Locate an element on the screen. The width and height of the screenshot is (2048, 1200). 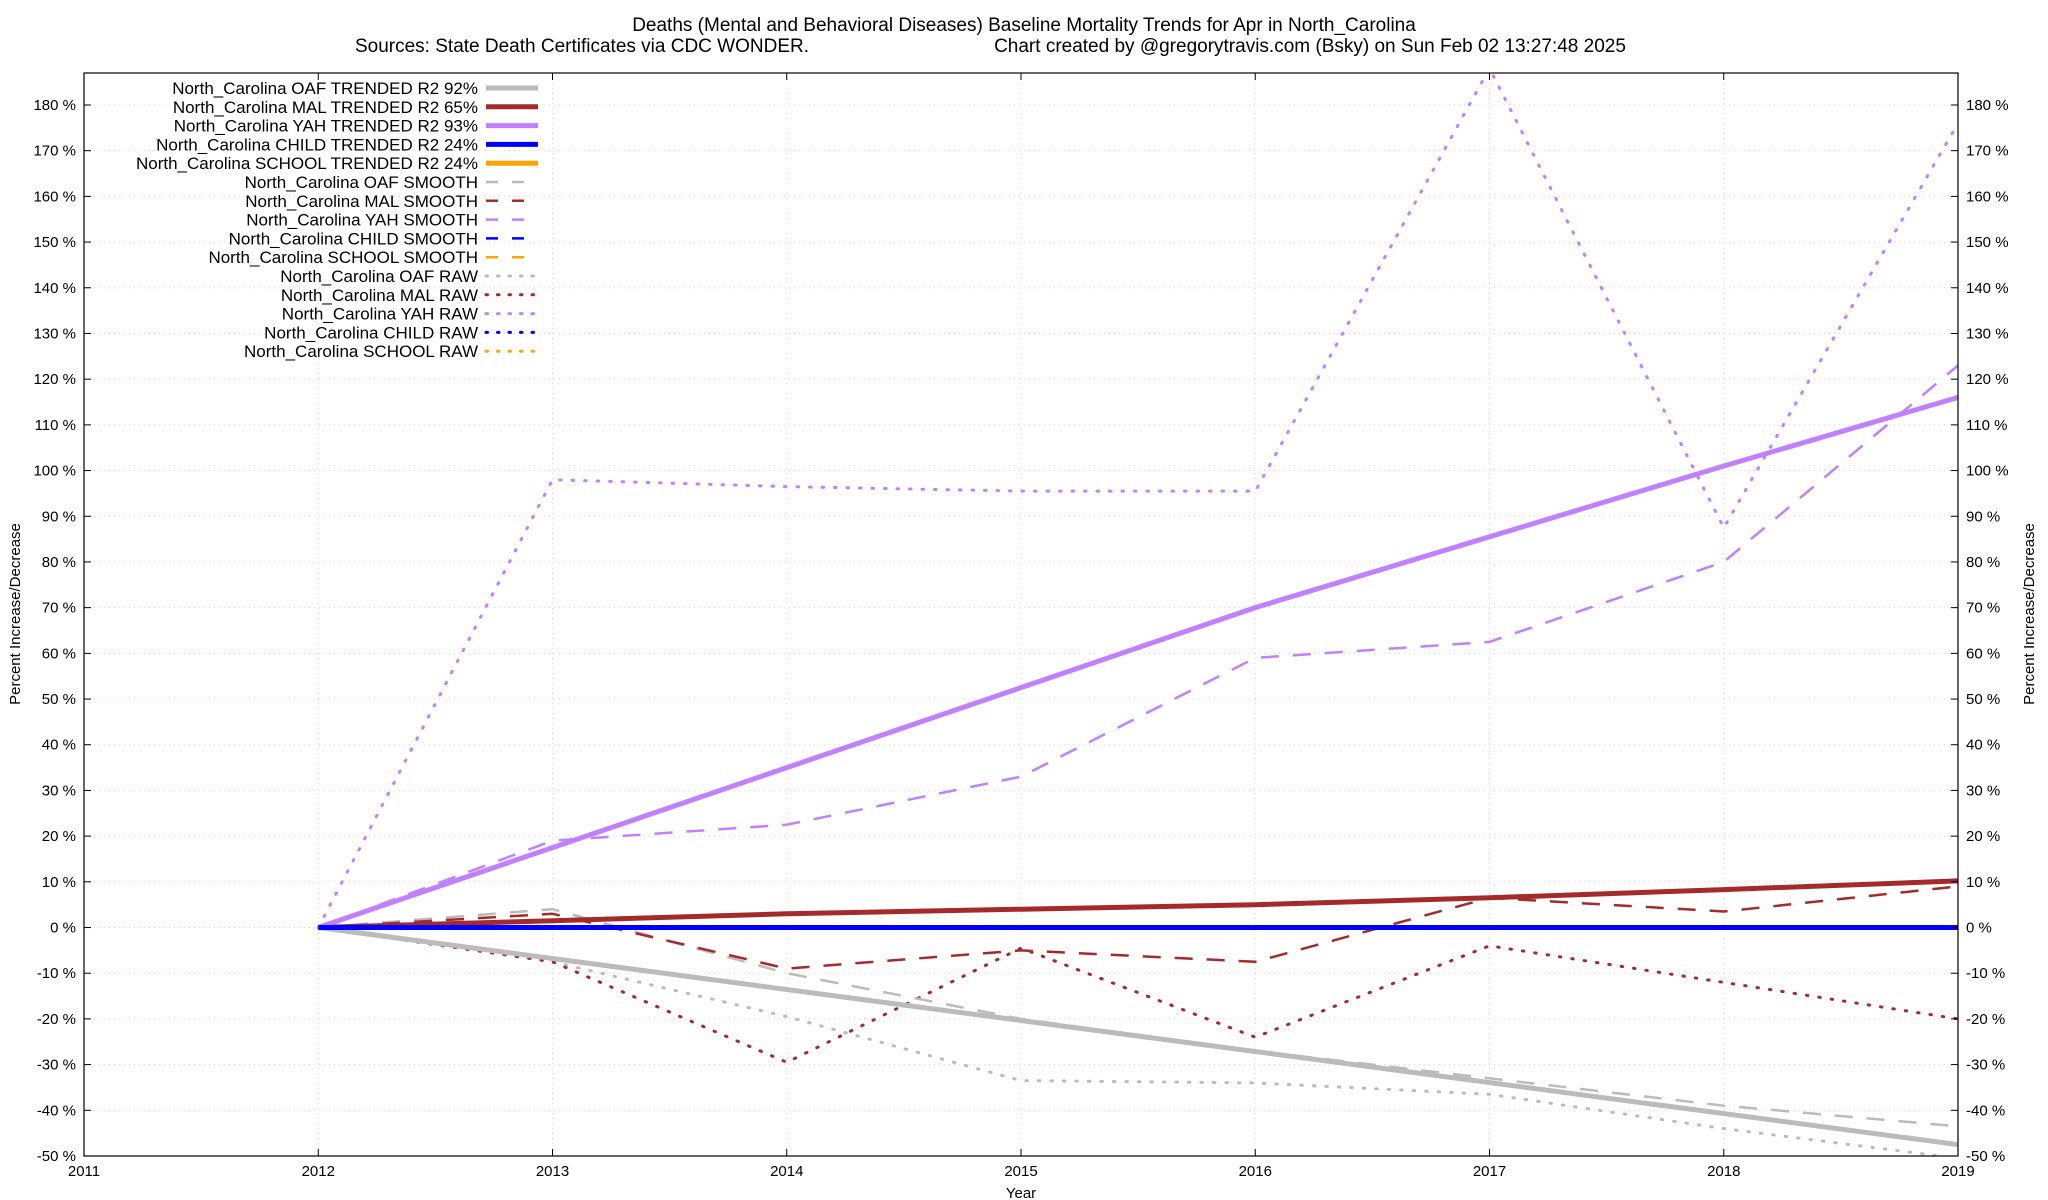
y-tick-label-left: 140 % is located at coordinates (54, 288).